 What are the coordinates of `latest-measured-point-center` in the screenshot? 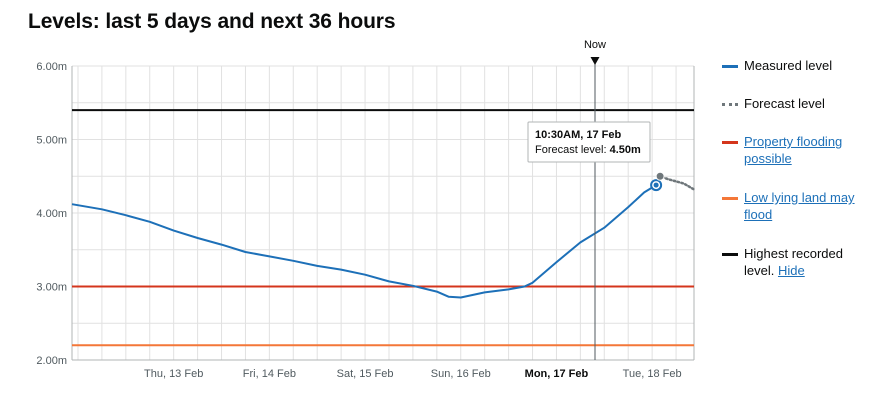 It's located at (656, 185).